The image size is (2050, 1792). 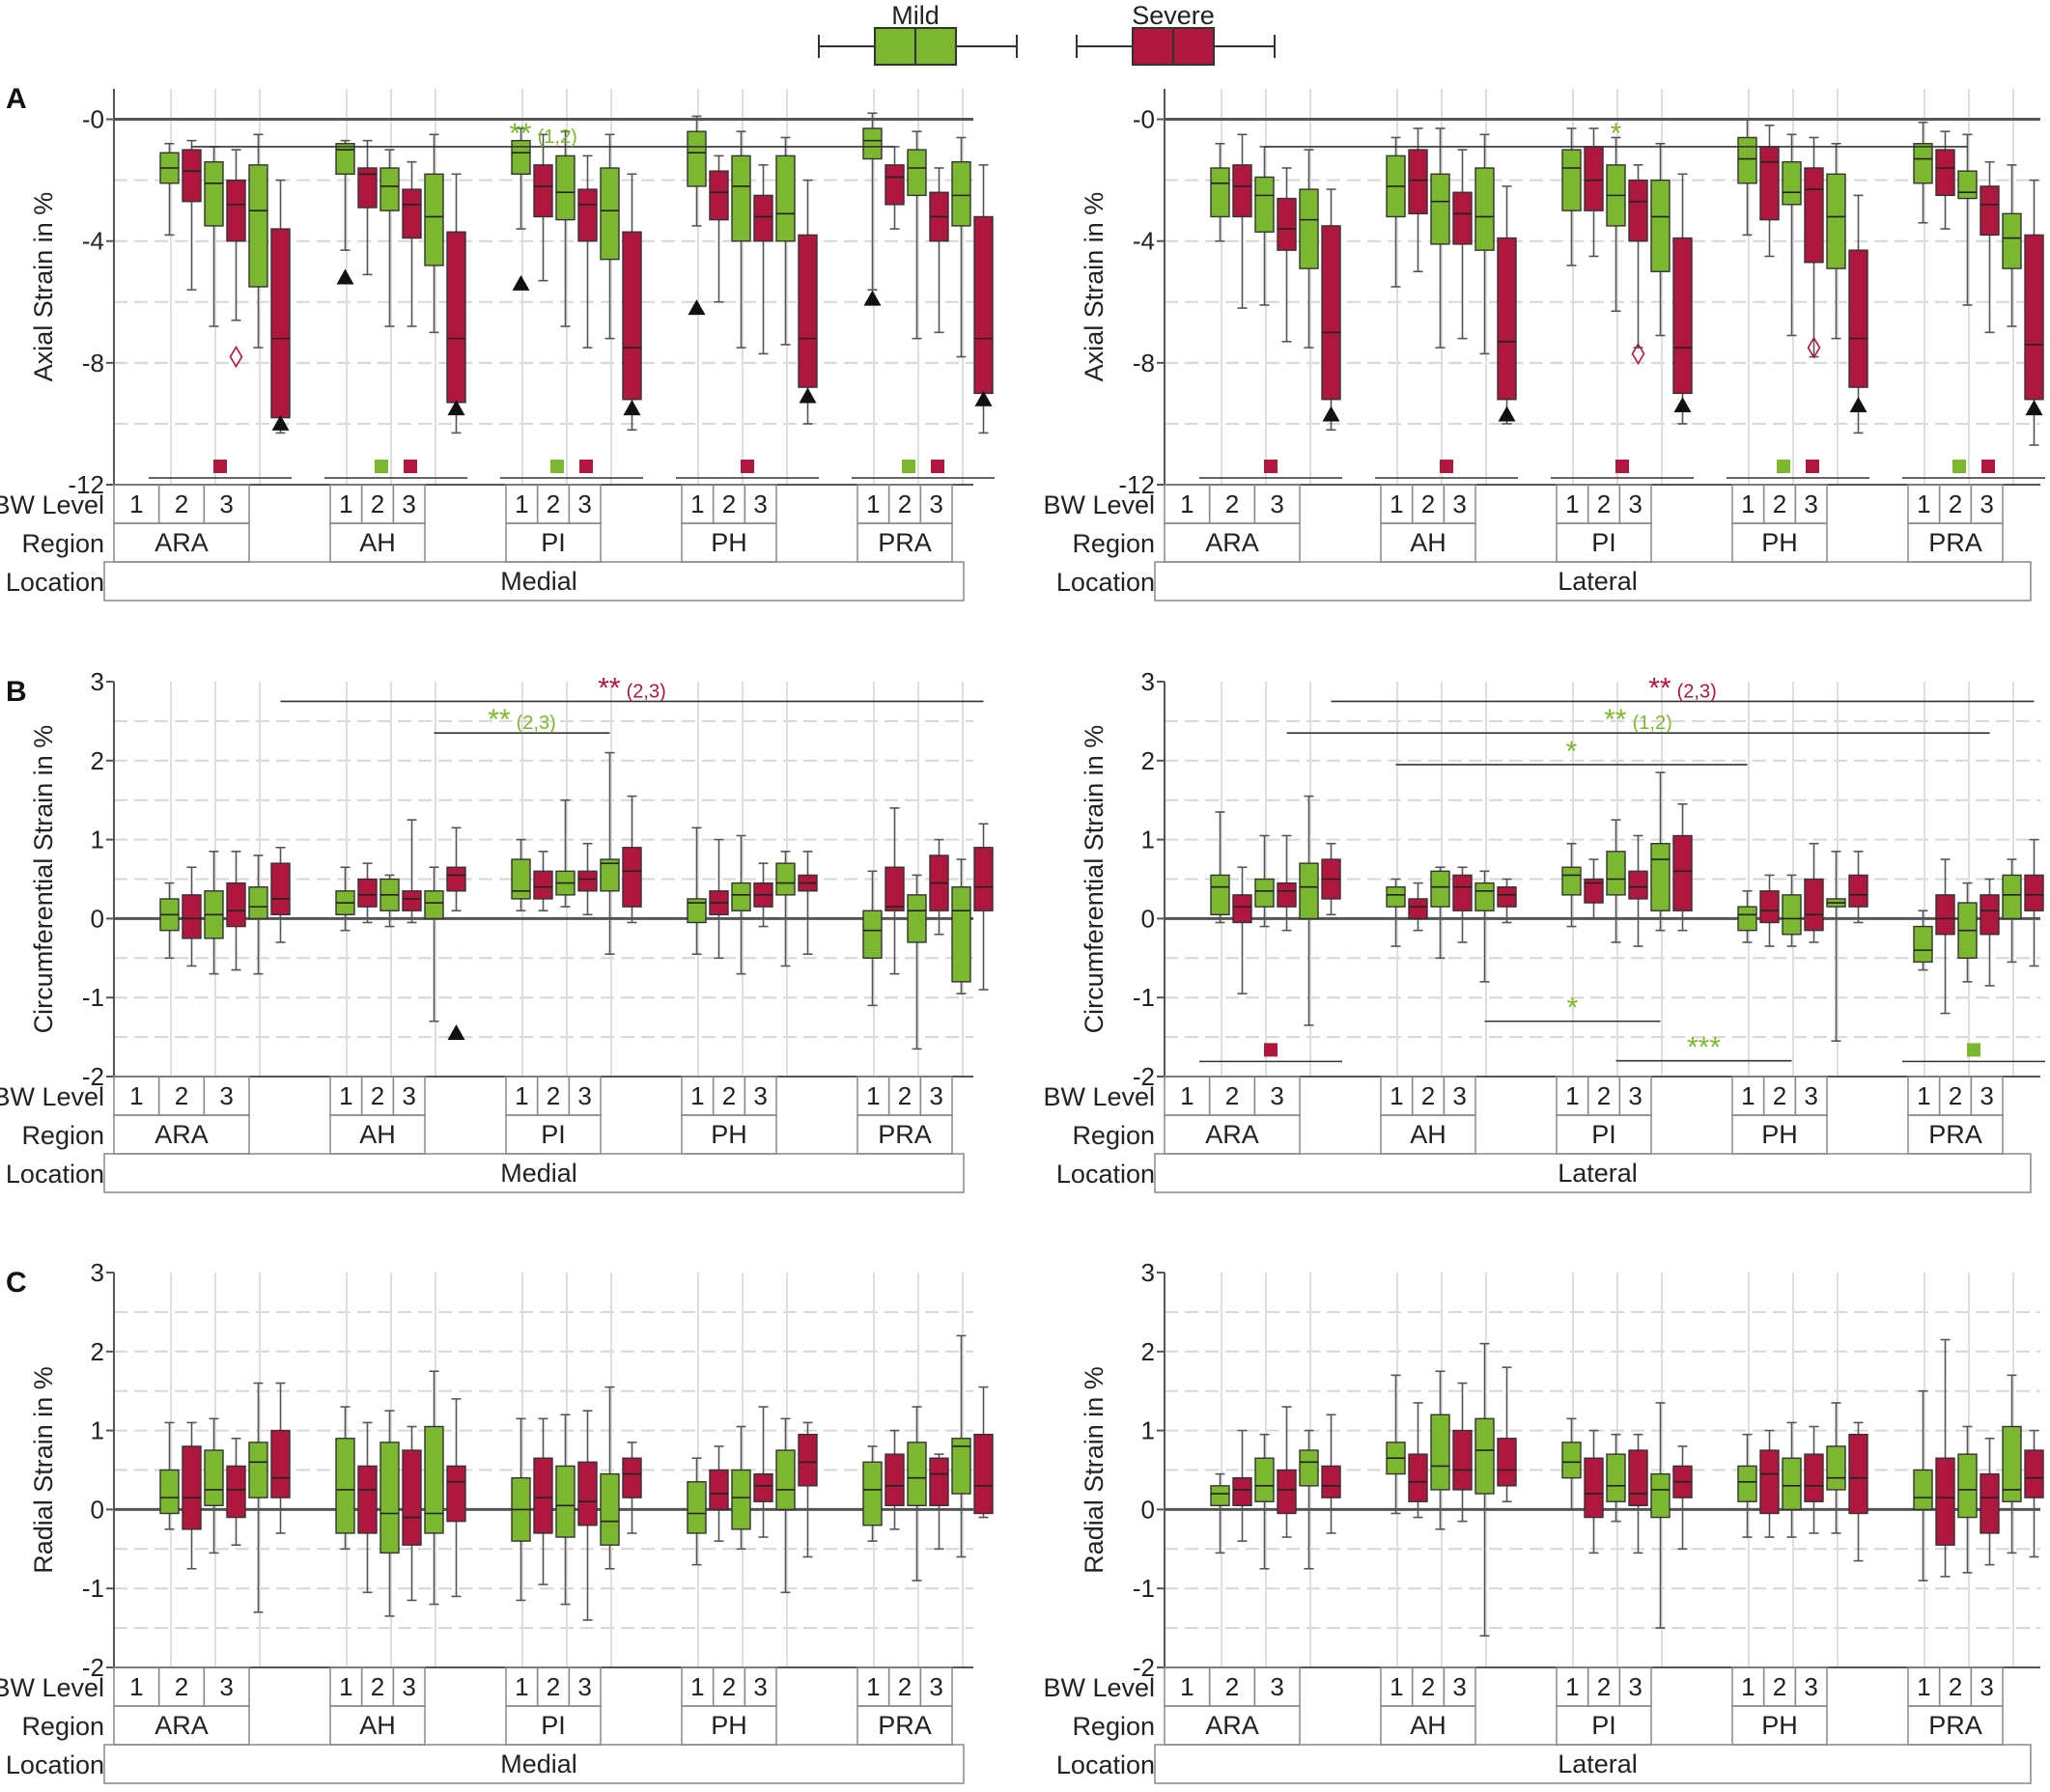 What do you see at coordinates (1428, 542) in the screenshot?
I see `region-label: AH` at bounding box center [1428, 542].